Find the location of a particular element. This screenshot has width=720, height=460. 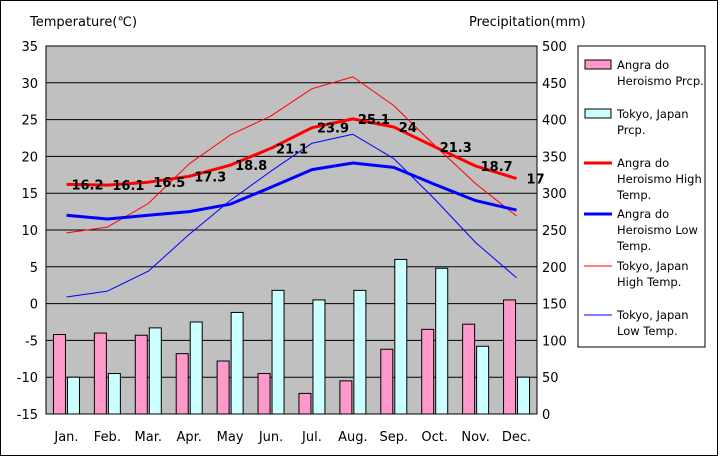

legend-label: Low Temp. is located at coordinates (647, 331).